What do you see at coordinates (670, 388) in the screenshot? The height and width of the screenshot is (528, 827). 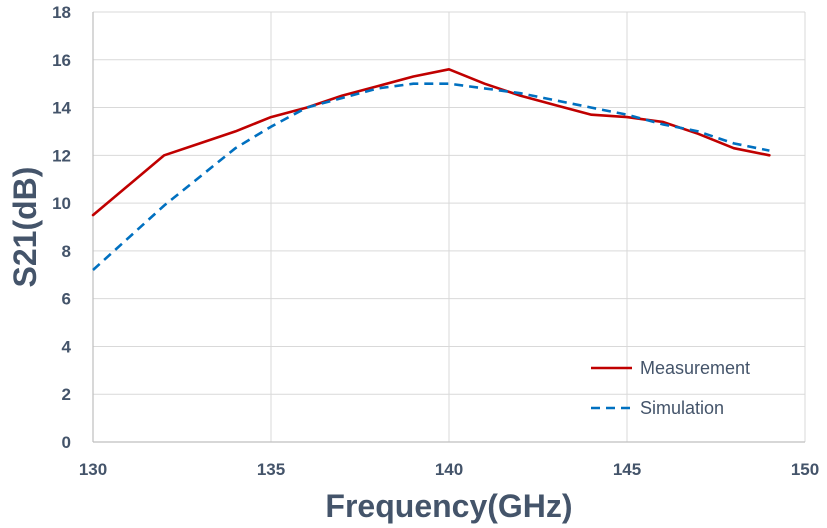 I see `legend: Measurement Simulation` at bounding box center [670, 388].